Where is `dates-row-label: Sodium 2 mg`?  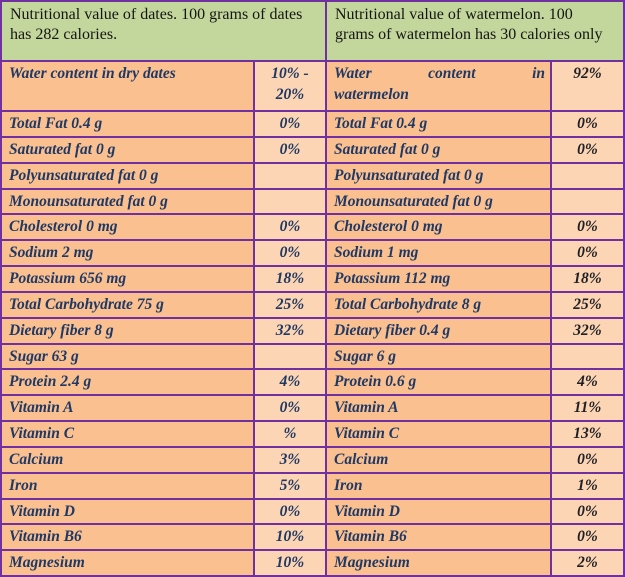 dates-row-label: Sodium 2 mg is located at coordinates (127, 253).